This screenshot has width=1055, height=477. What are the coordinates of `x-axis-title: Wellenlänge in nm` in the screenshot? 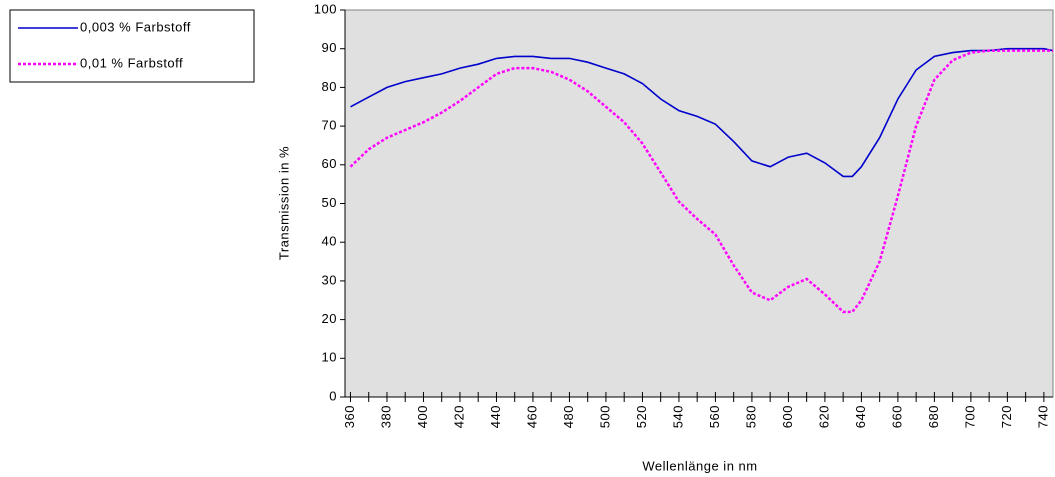 It's located at (699, 465).